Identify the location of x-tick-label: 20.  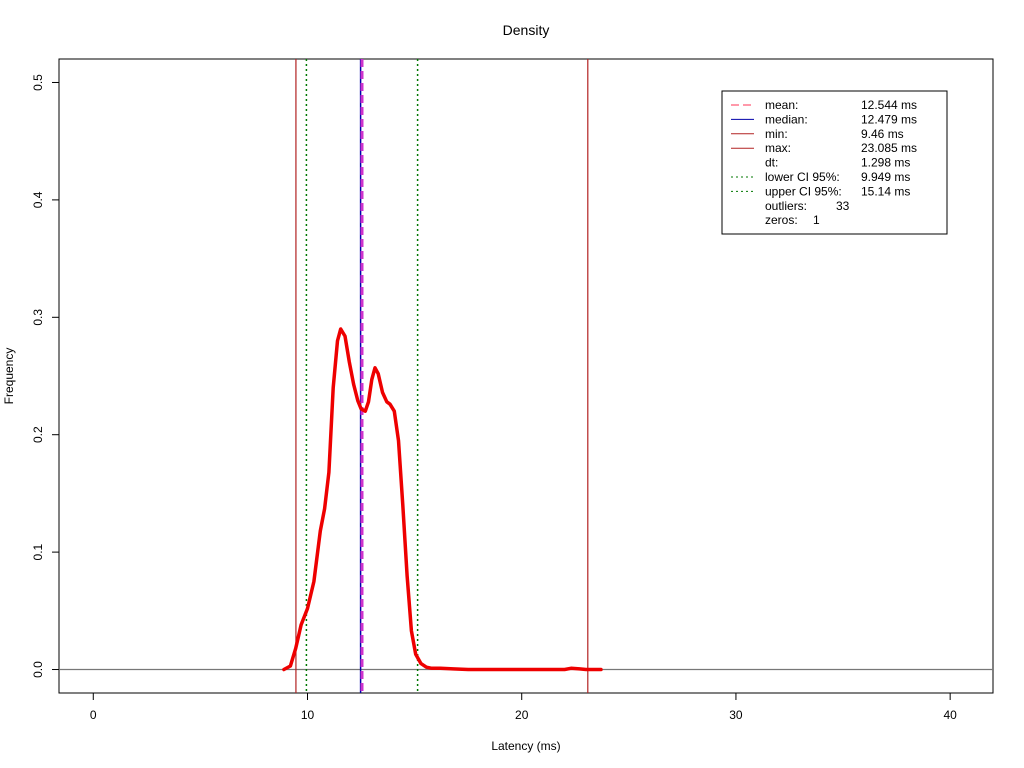
(522, 715).